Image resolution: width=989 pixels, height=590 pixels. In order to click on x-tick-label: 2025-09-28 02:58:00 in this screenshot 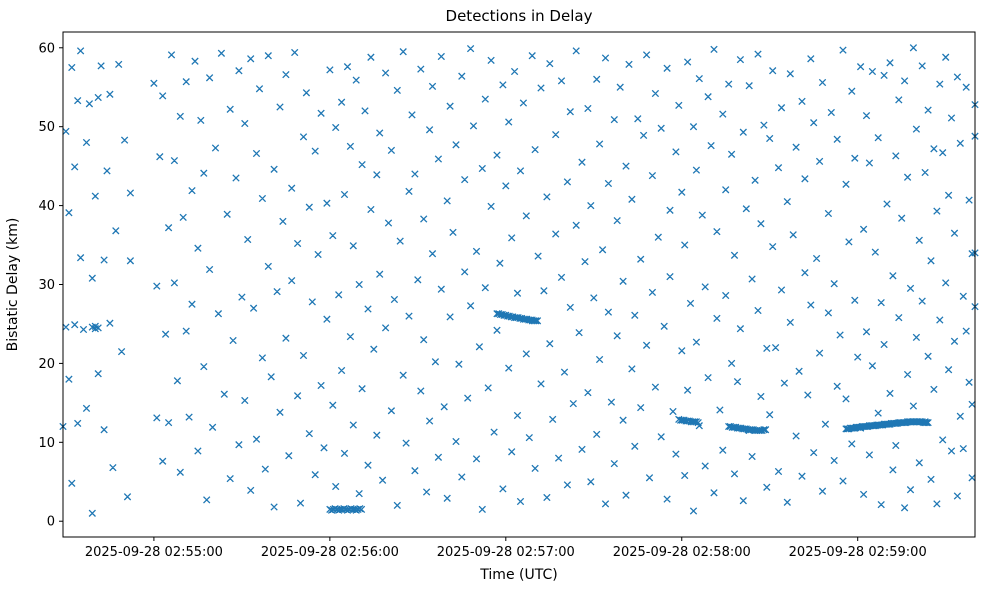, I will do `click(682, 552)`.